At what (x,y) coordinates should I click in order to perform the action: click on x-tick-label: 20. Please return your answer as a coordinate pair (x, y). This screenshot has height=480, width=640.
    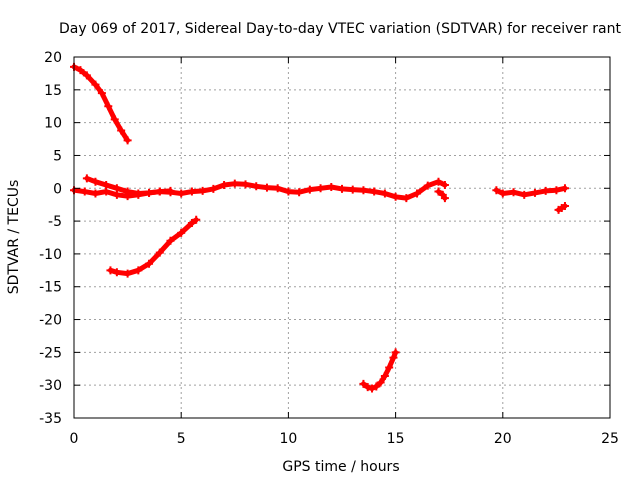
    Looking at the image, I should click on (503, 439).